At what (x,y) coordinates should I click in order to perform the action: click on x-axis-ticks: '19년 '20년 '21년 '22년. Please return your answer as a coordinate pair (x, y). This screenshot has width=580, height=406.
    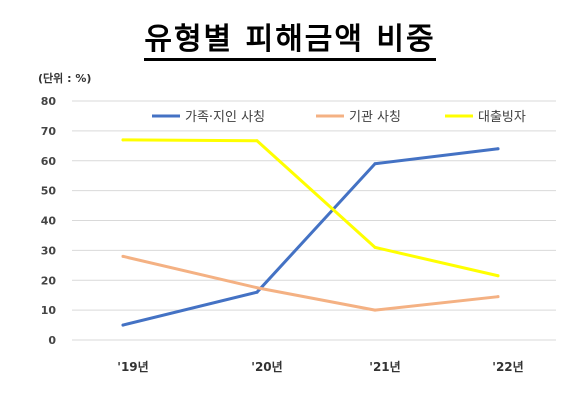
    Looking at the image, I should click on (320, 367).